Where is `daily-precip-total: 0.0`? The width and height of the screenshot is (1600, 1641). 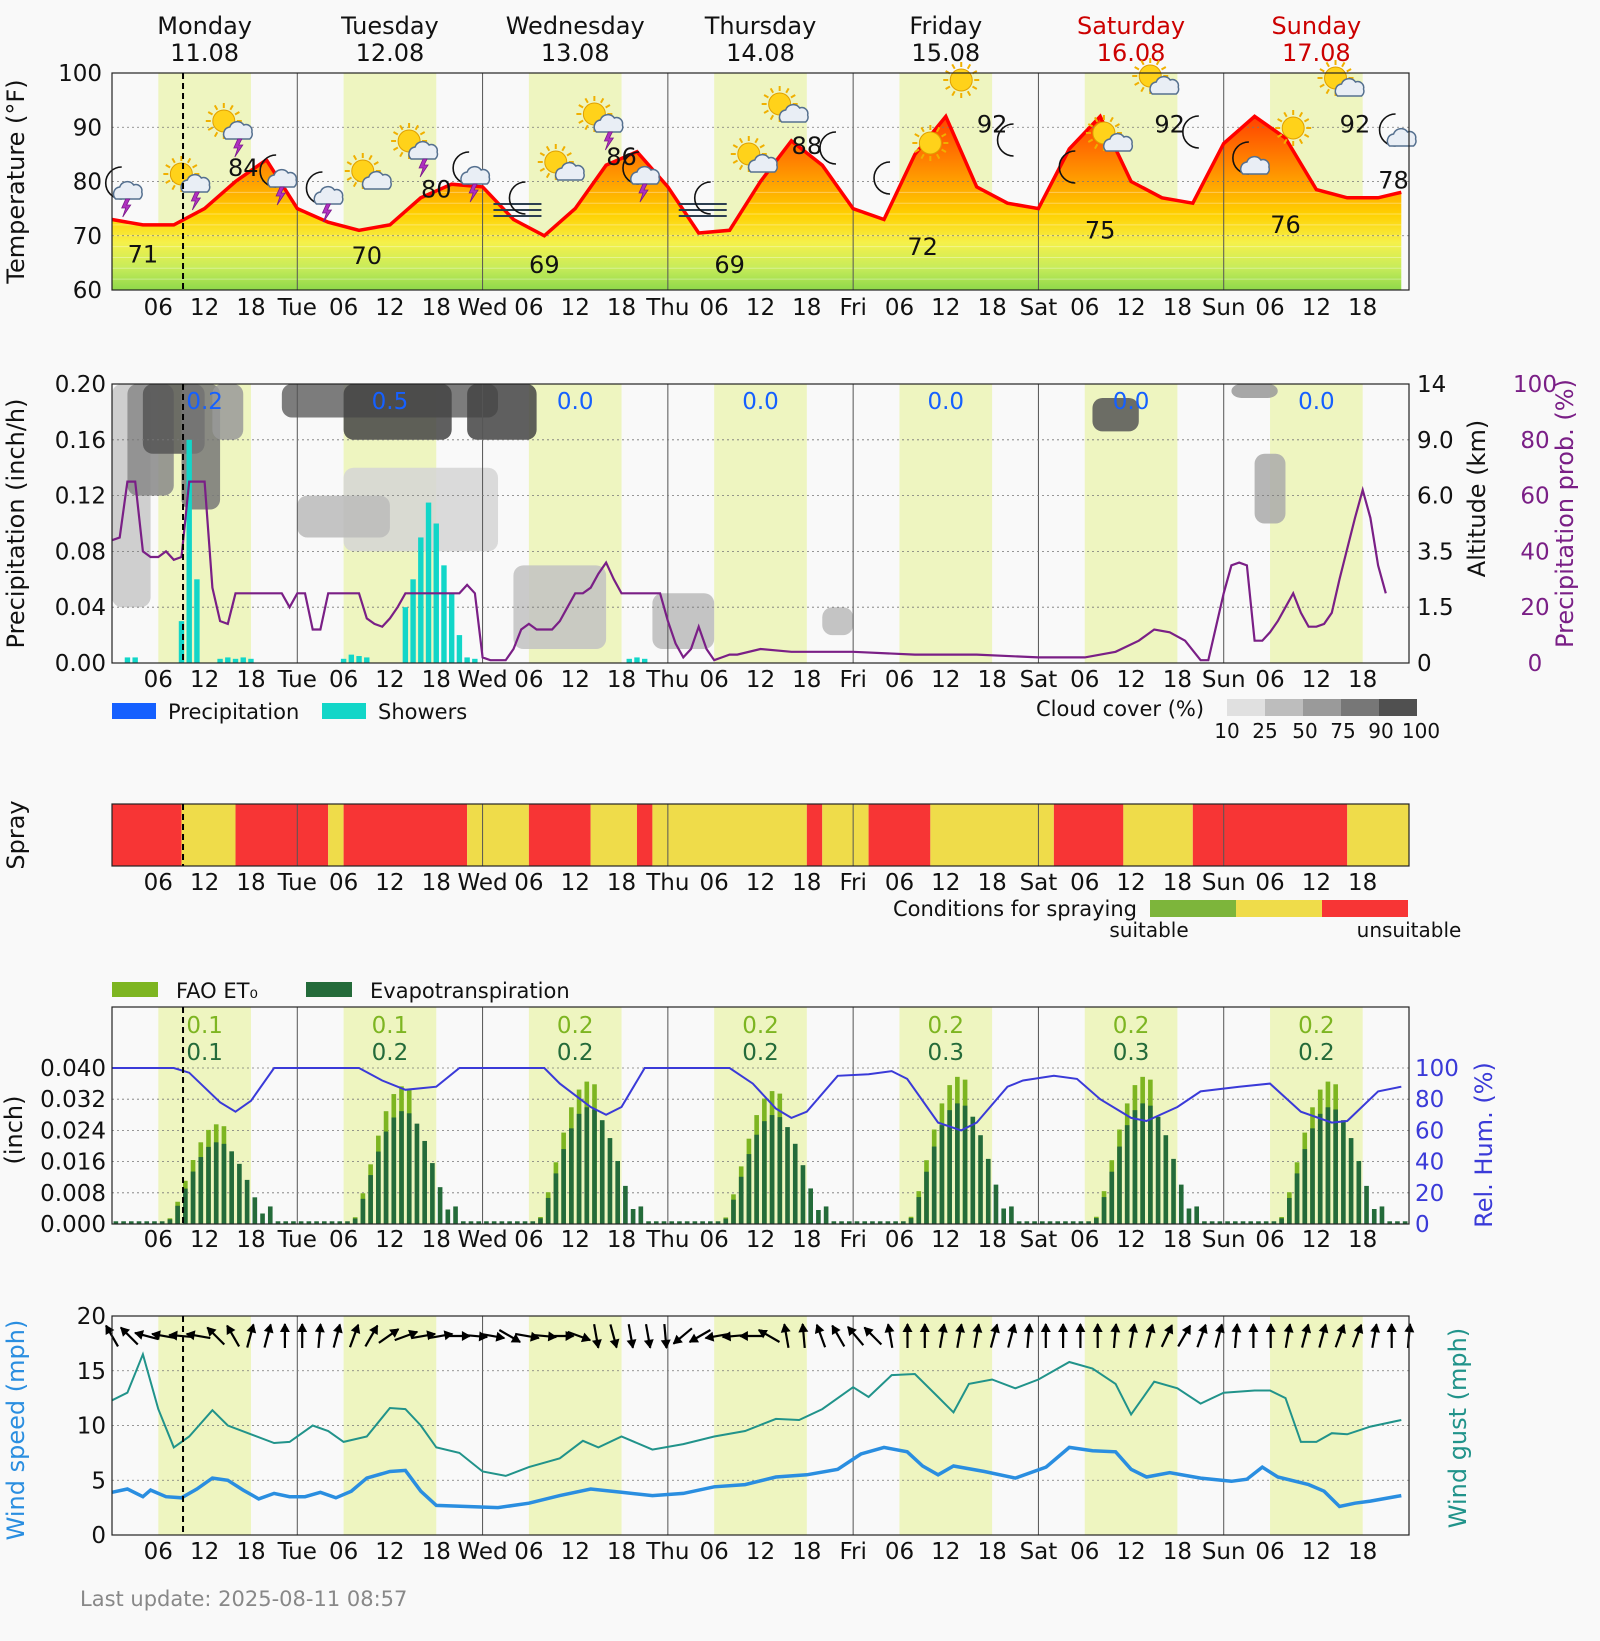
daily-precip-total: 0.0 is located at coordinates (575, 402).